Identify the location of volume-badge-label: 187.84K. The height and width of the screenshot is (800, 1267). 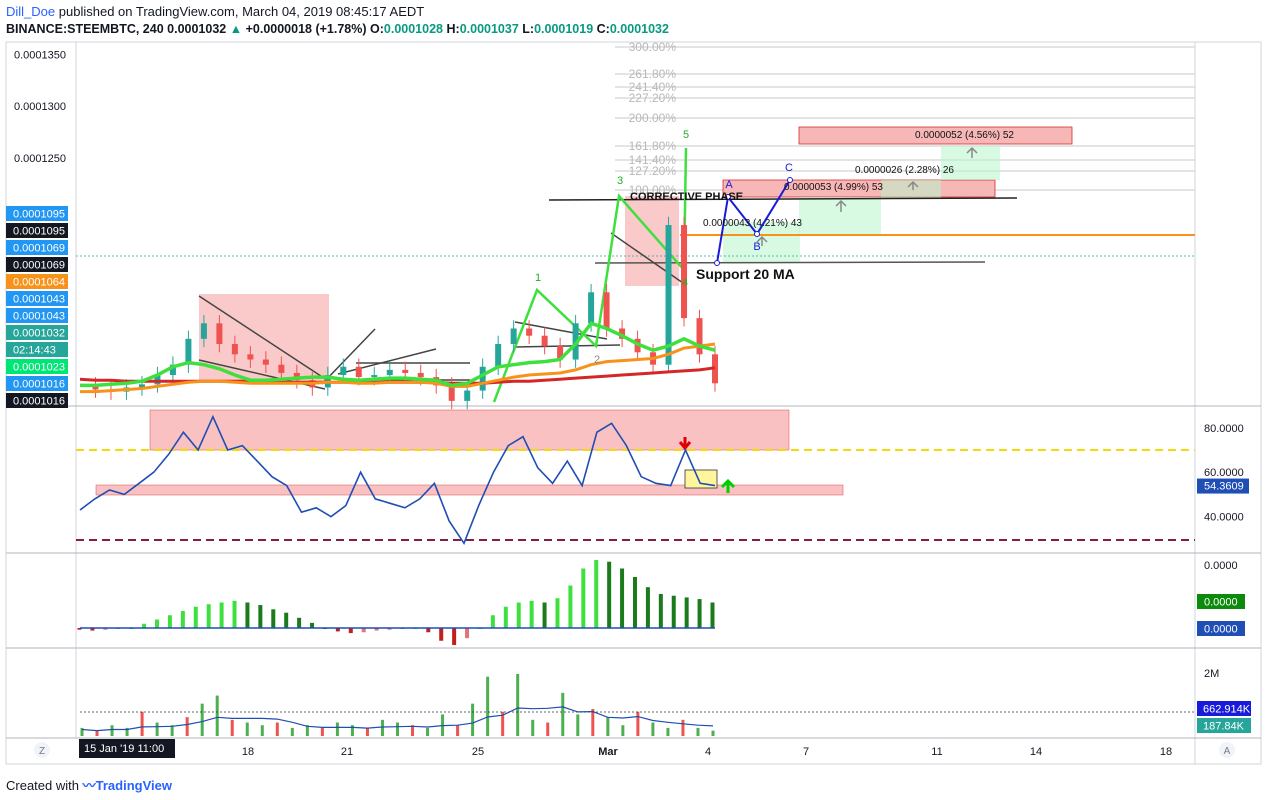
(1224, 727).